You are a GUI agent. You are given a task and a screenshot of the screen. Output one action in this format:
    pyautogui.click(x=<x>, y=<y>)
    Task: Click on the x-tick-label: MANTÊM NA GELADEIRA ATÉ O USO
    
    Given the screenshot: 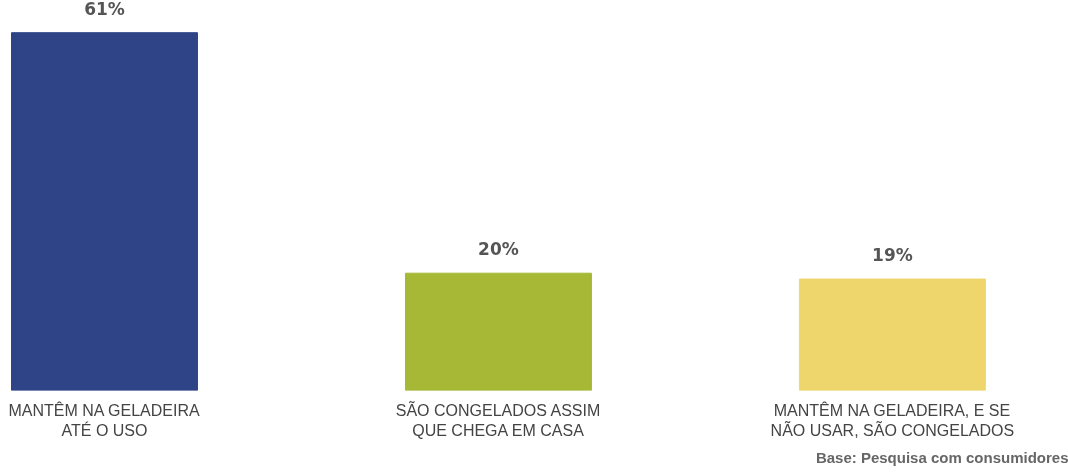 What is the action you would take?
    pyautogui.click(x=104, y=419)
    